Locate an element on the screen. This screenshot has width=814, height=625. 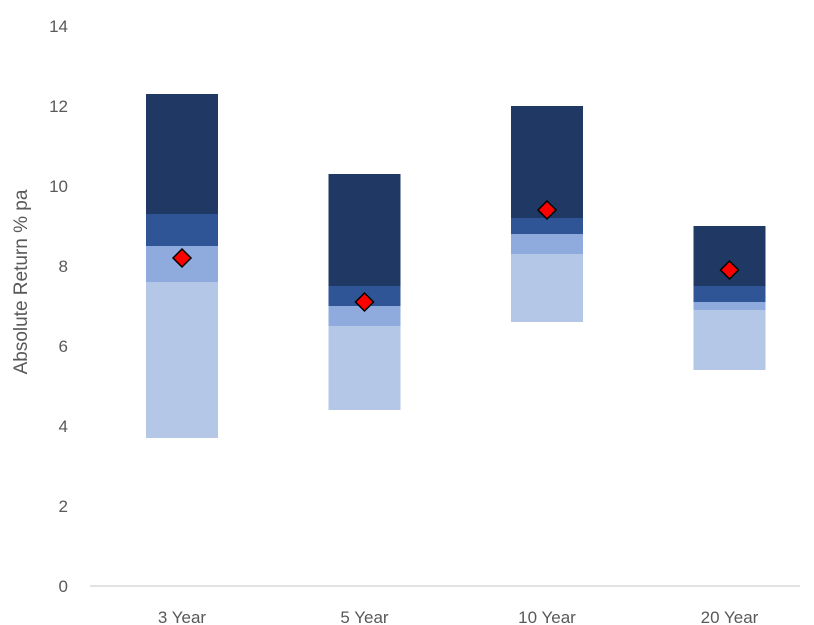
y-tick-label: 14 is located at coordinates (58, 26).